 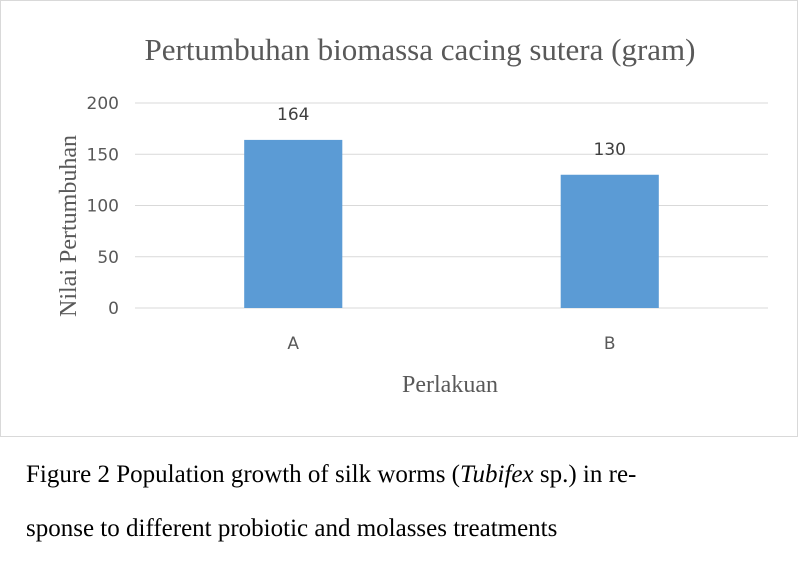 What do you see at coordinates (103, 155) in the screenshot?
I see `y-tick-label-3: 150` at bounding box center [103, 155].